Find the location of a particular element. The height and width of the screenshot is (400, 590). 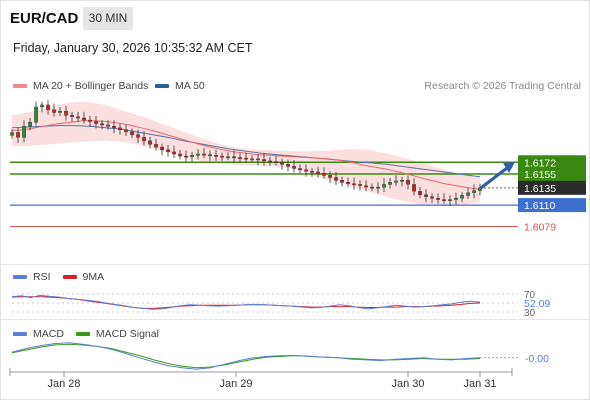

panel-divider-macd is located at coordinates (295, 319).